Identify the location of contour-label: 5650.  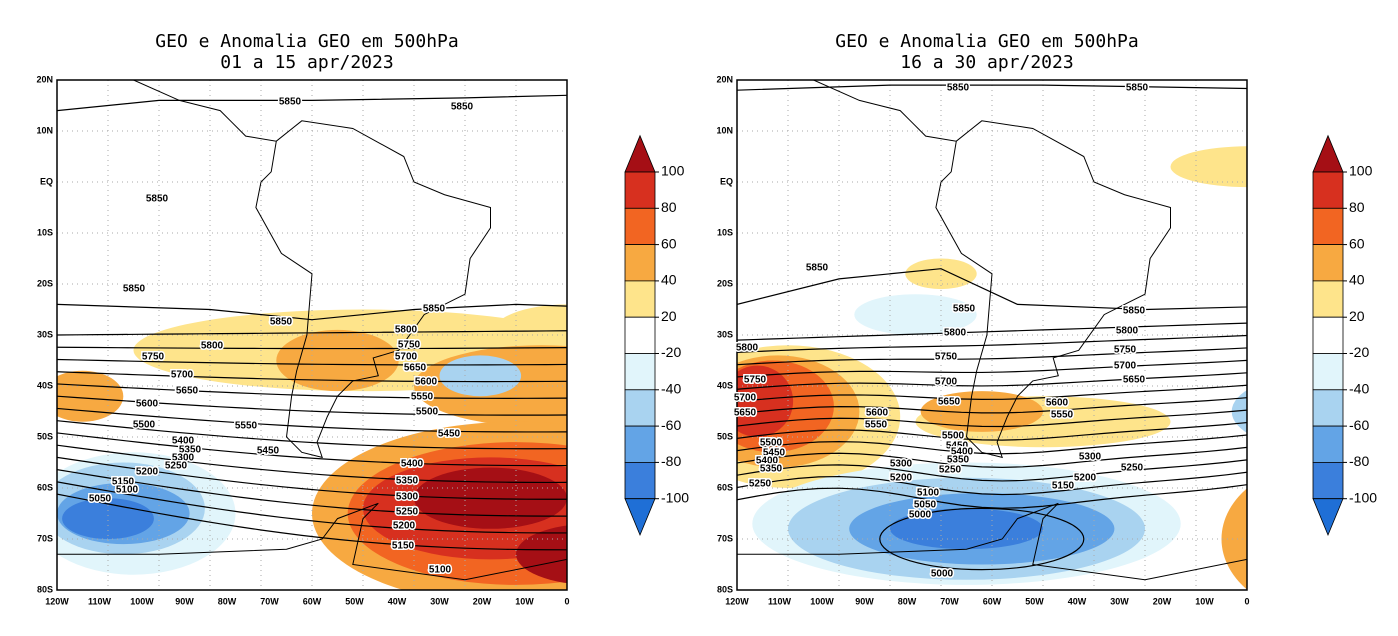
(745, 413).